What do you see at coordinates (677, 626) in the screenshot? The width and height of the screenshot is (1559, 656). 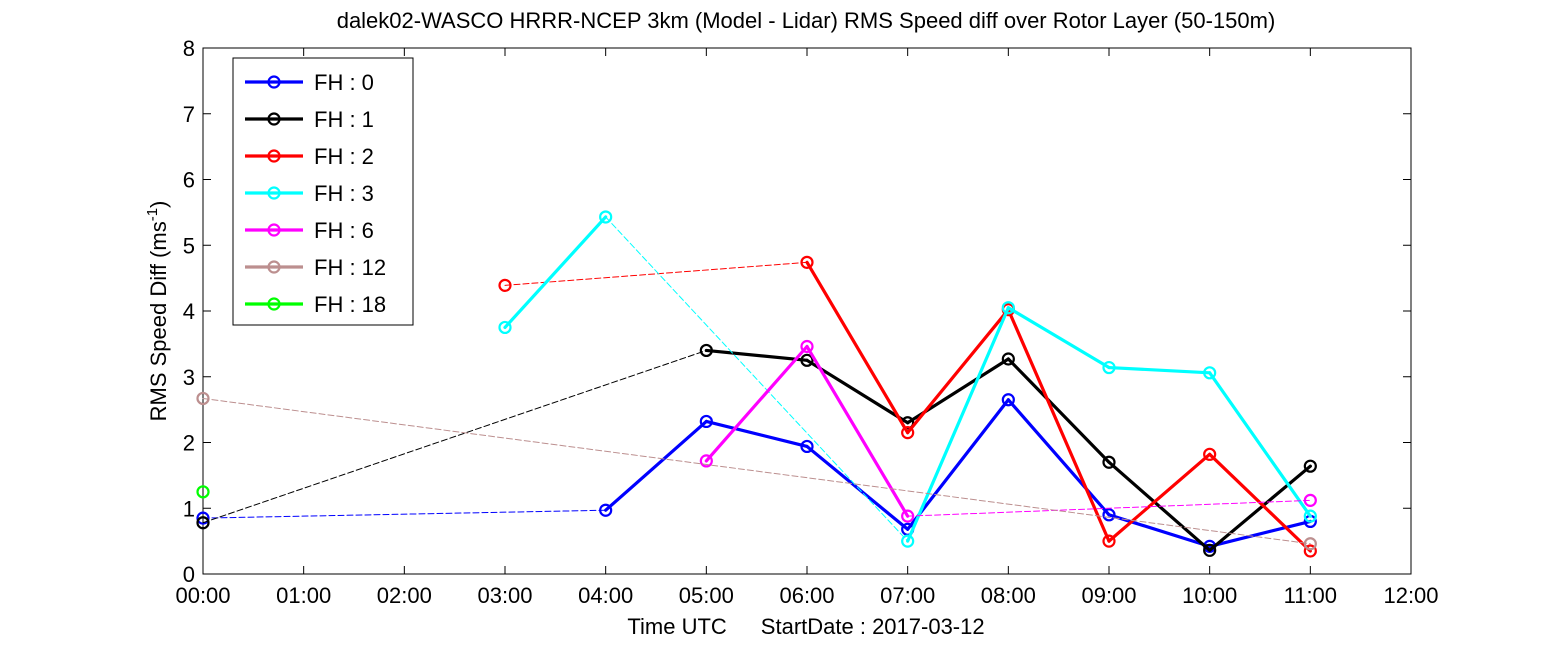 I see `x-axis-label-text: Time UTC` at bounding box center [677, 626].